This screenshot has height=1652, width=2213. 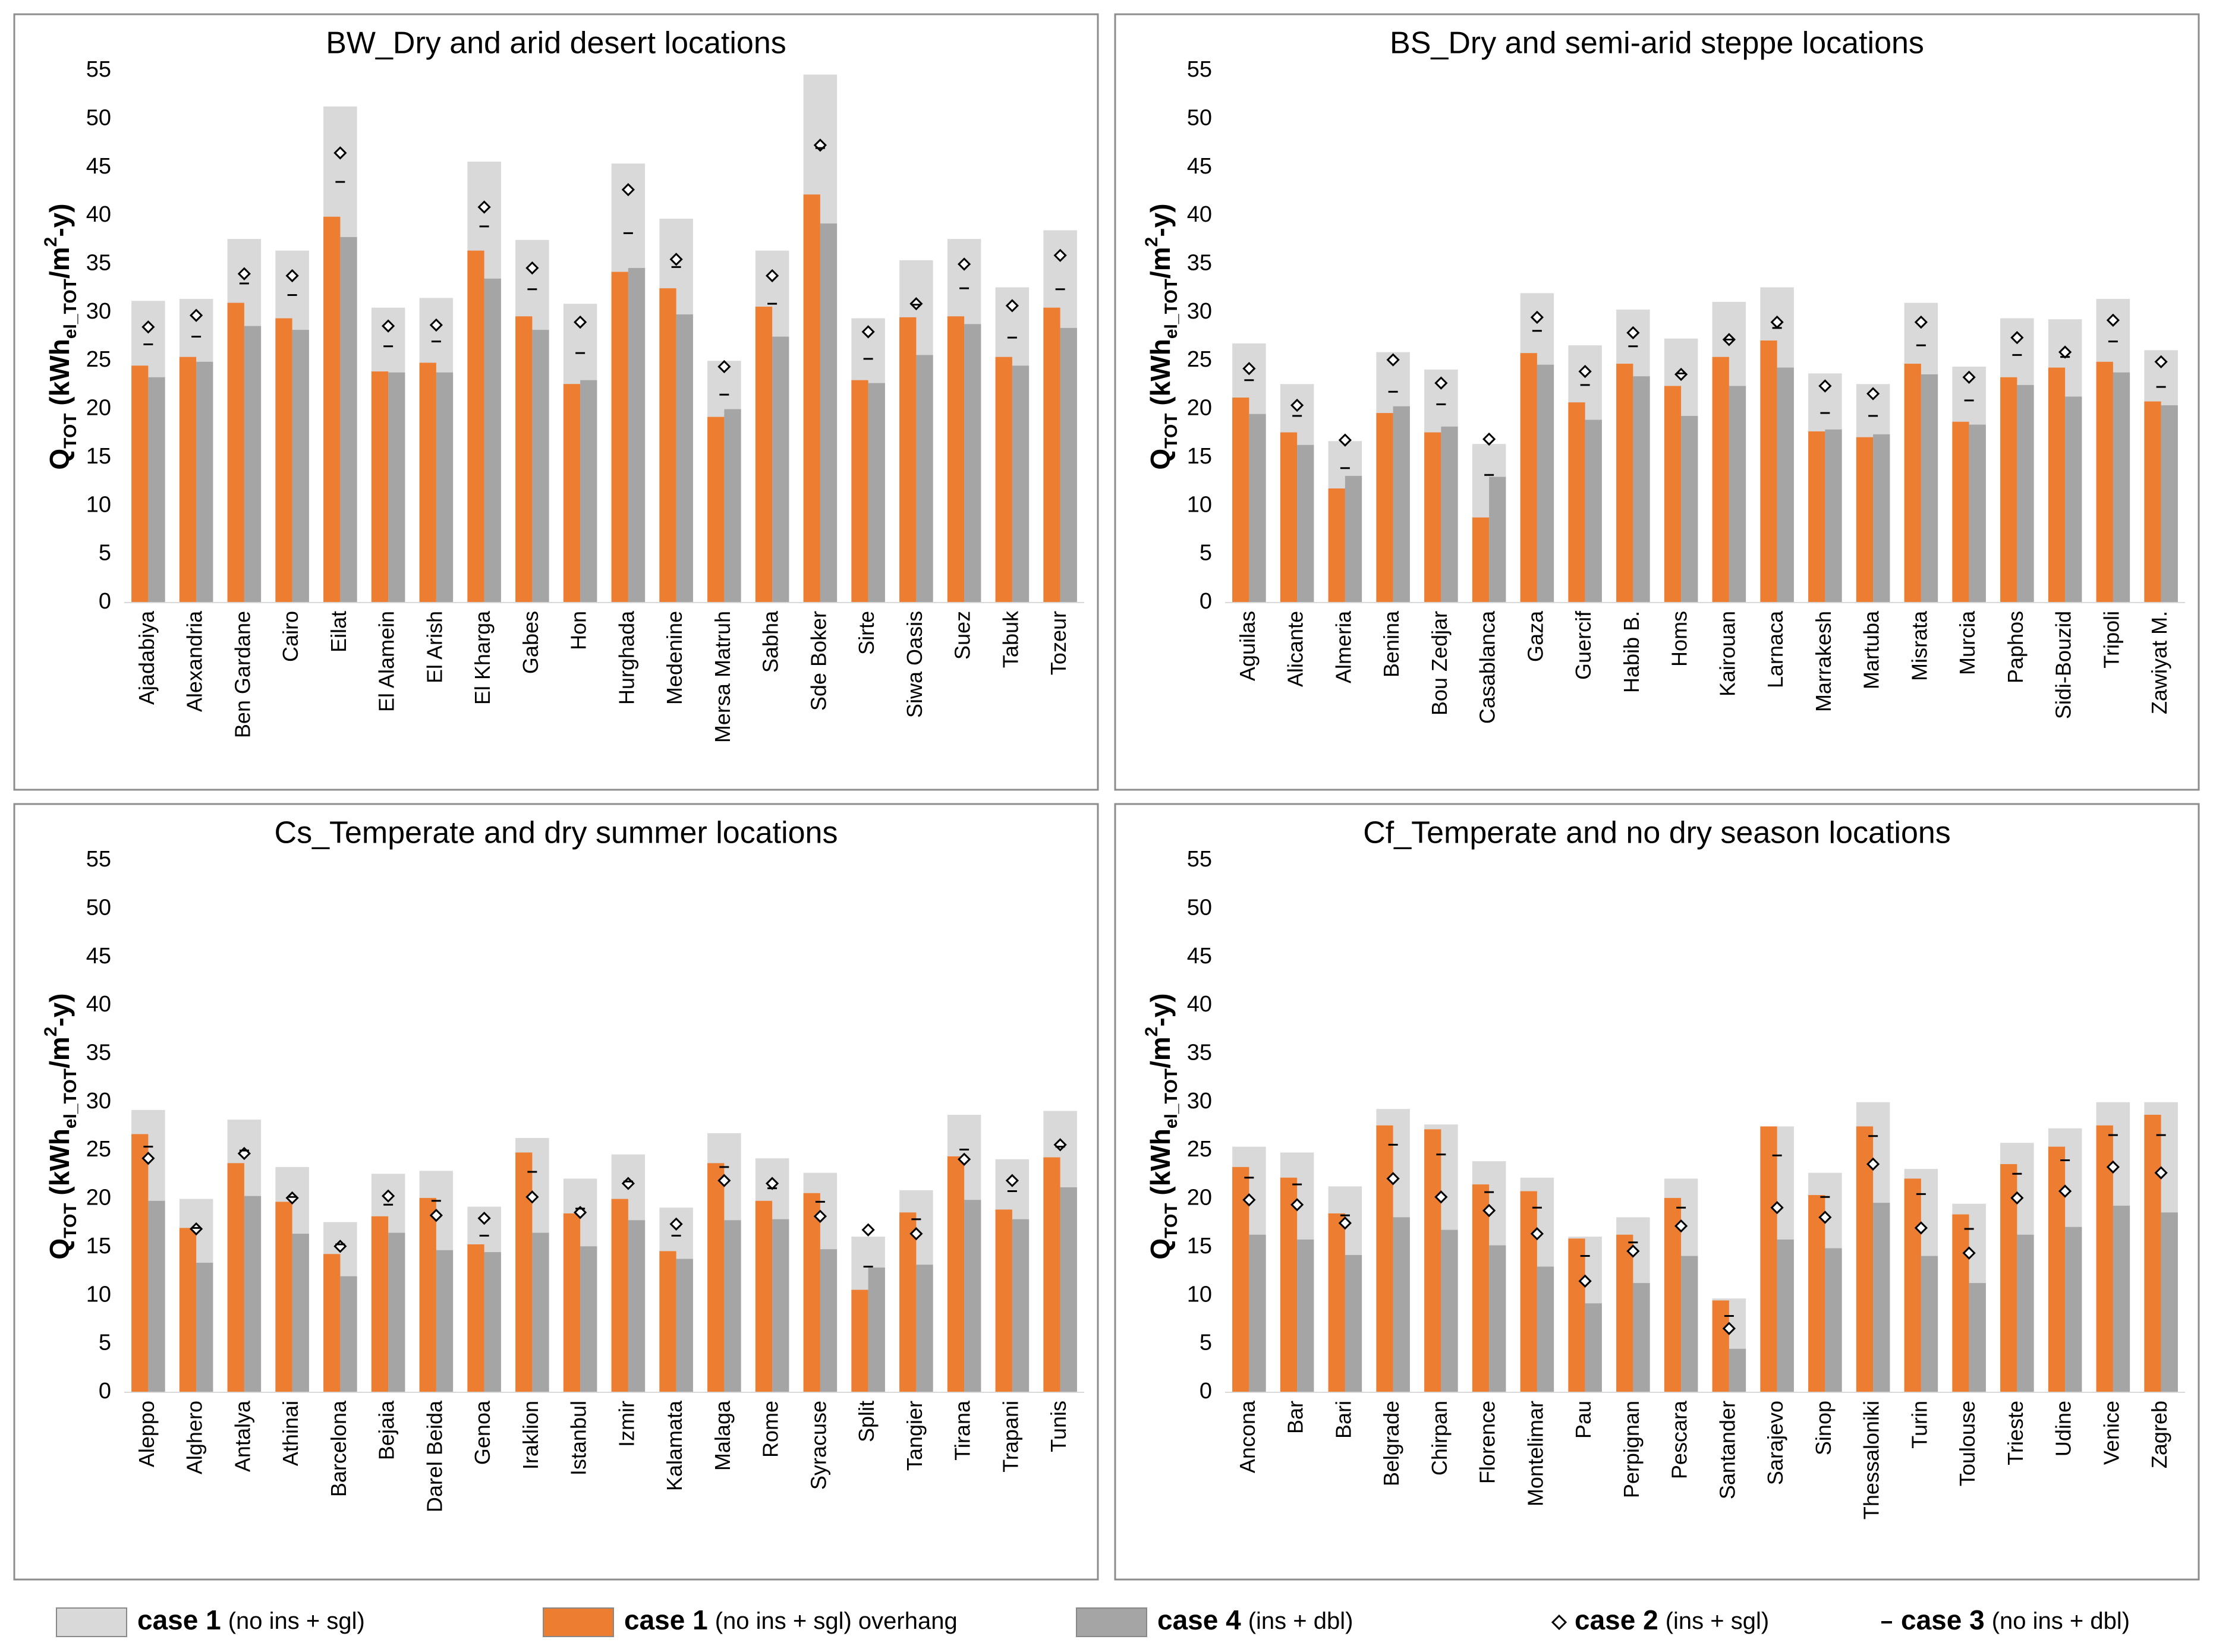 What do you see at coordinates (1439, 1439) in the screenshot?
I see `x-tick-label: Chirpan` at bounding box center [1439, 1439].